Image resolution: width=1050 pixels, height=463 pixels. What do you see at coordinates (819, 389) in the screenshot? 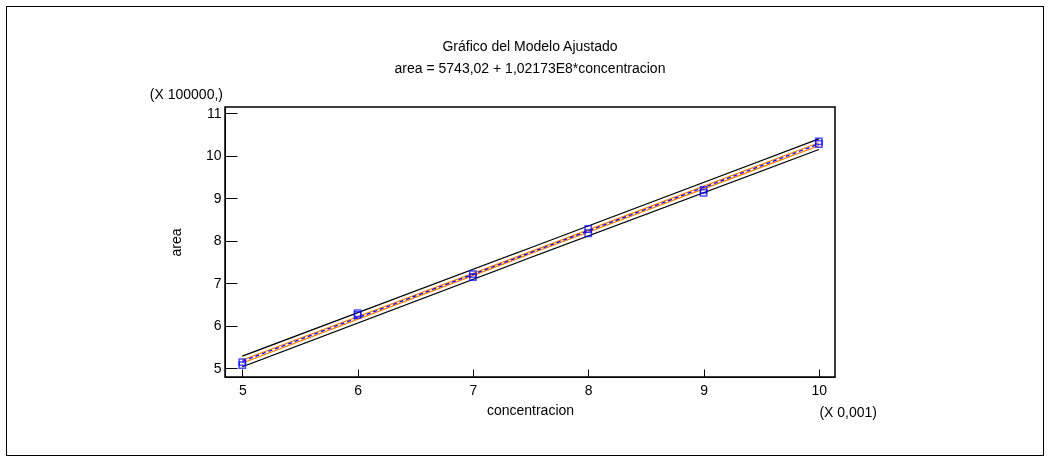
I see `x-tick-label: 10` at bounding box center [819, 389].